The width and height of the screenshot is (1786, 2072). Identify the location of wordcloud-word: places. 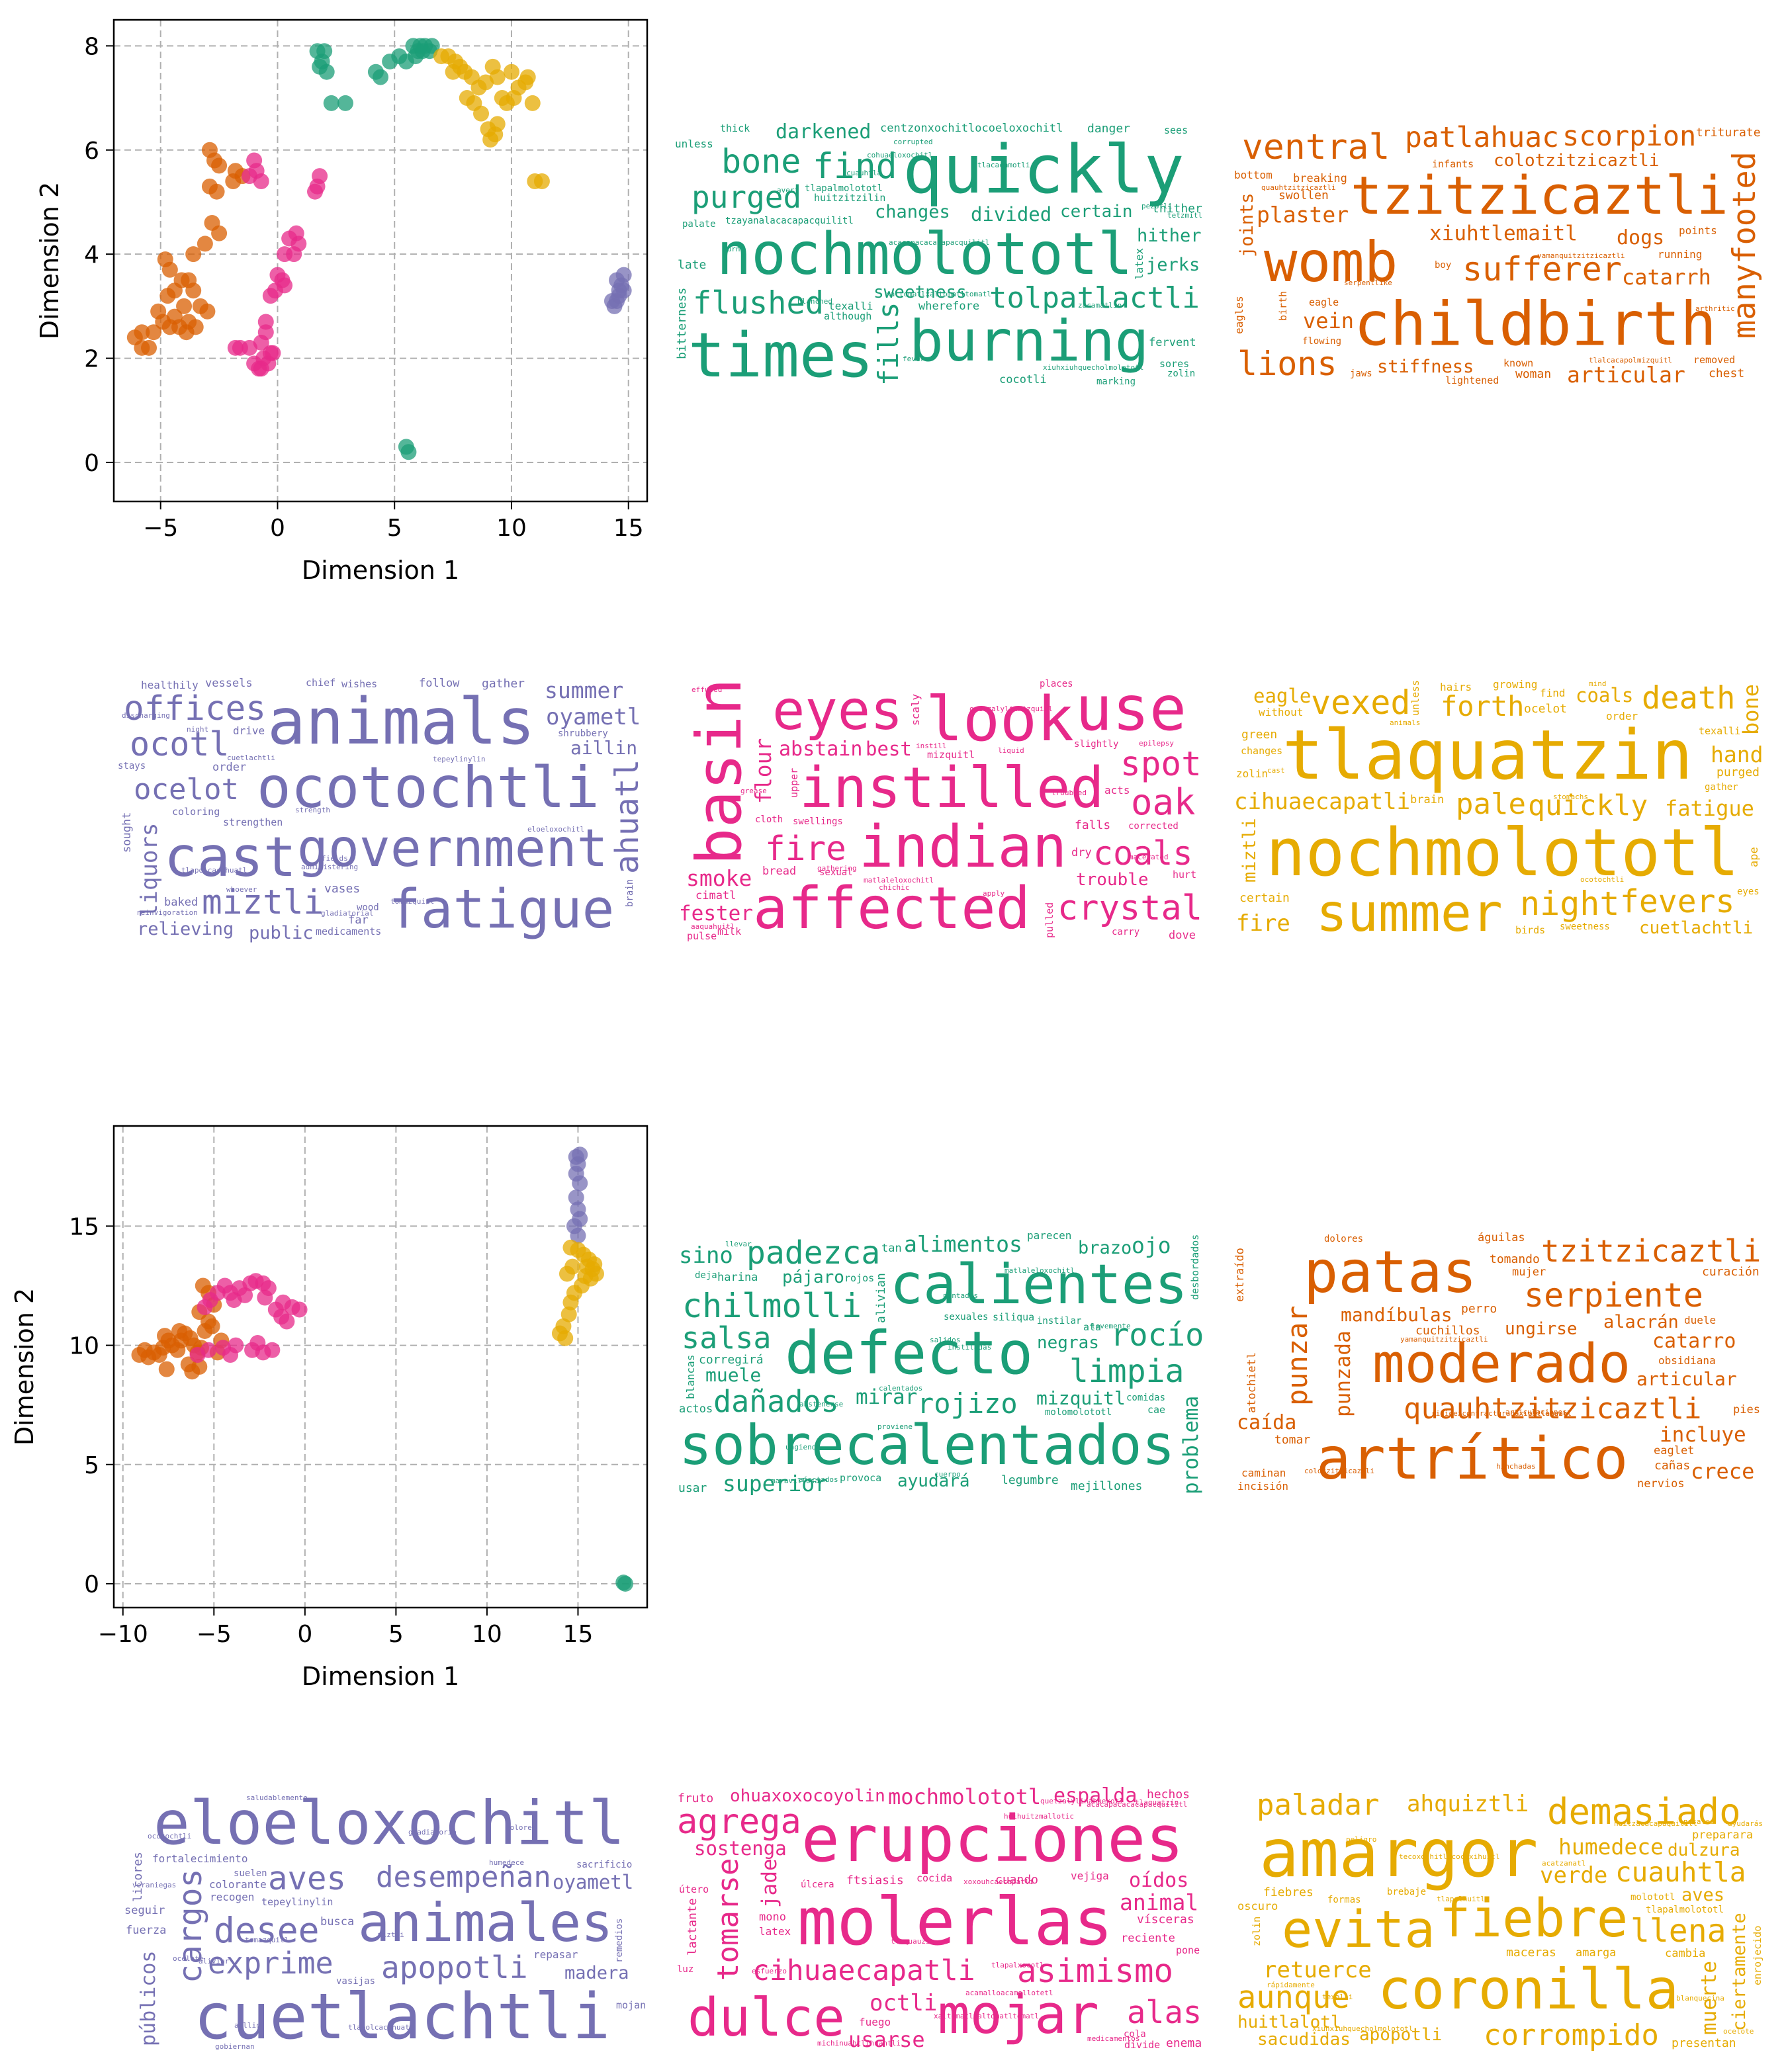
(1056, 684).